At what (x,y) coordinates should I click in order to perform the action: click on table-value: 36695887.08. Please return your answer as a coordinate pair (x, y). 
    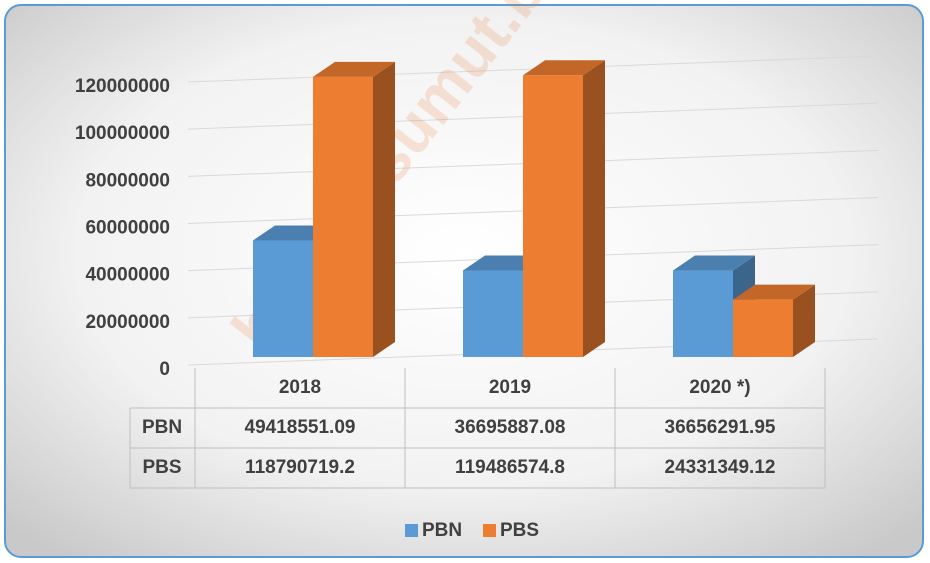
    Looking at the image, I should click on (510, 427).